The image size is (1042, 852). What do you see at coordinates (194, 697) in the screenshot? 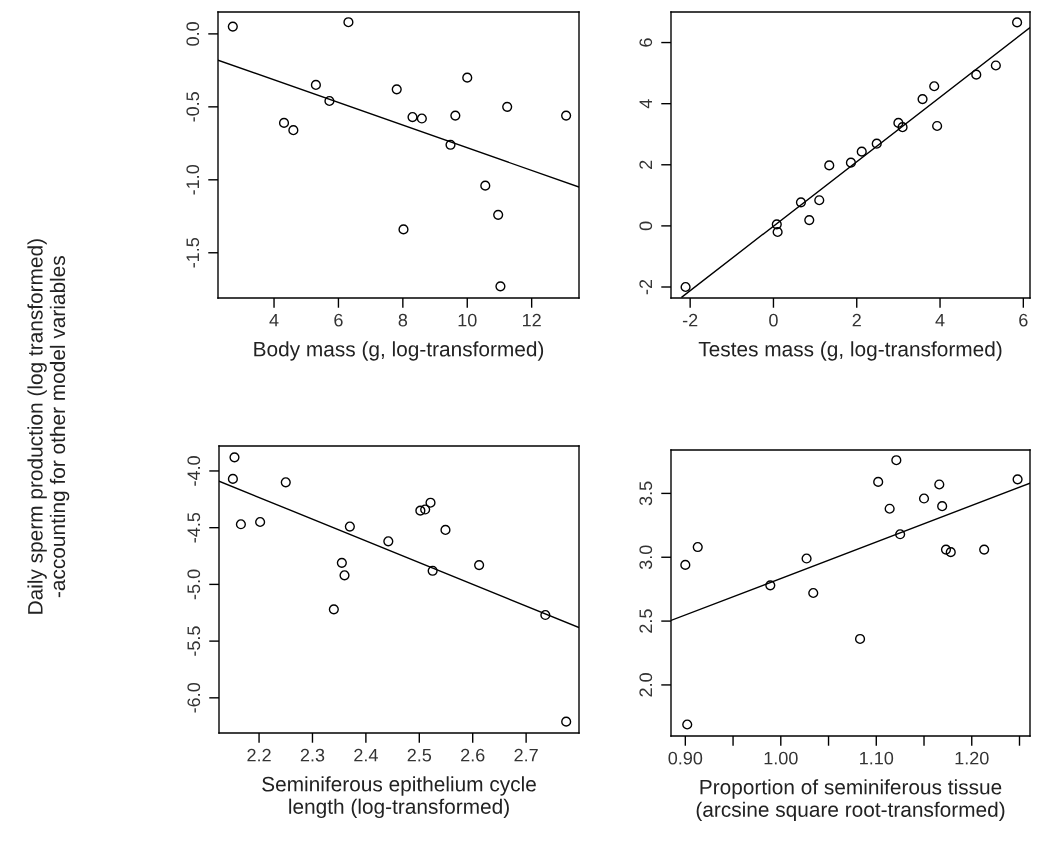
I see `y-tick-label: -6.0` at bounding box center [194, 697].